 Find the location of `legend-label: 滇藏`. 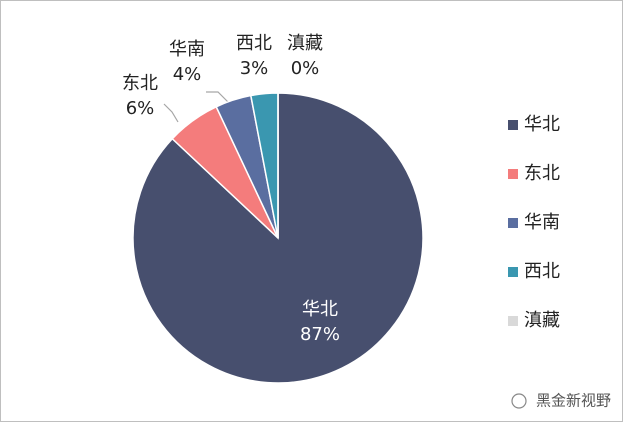

legend-label: 滇藏 is located at coordinates (542, 320).